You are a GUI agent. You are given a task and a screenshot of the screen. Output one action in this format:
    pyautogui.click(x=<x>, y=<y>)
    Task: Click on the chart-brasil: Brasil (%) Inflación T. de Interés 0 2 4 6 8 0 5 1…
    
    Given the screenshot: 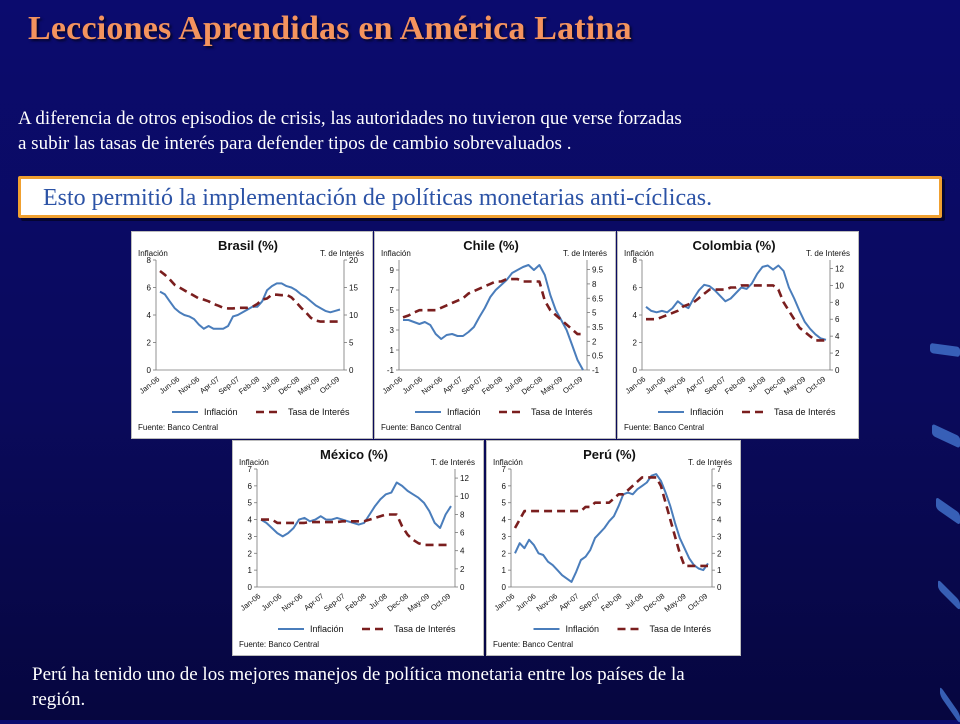 What is the action you would take?
    pyautogui.click(x=252, y=335)
    